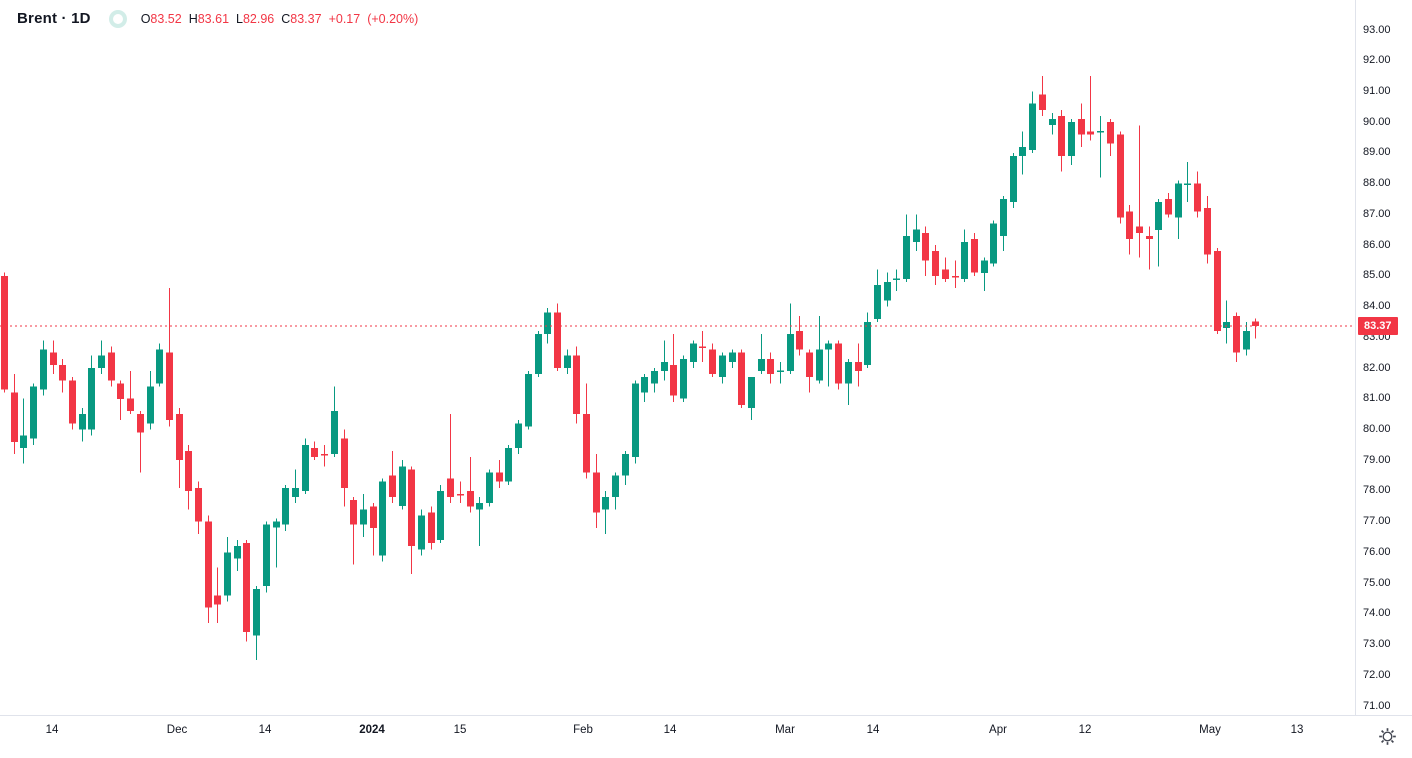  I want to click on price-tick: 74.00, so click(1377, 613).